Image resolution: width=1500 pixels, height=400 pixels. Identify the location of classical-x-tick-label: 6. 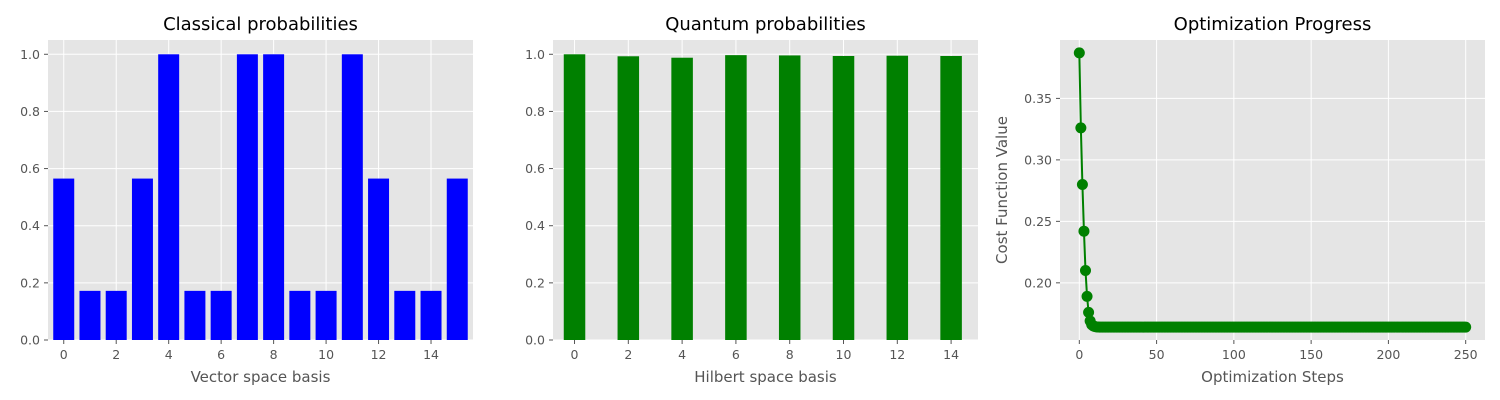
(221, 354).